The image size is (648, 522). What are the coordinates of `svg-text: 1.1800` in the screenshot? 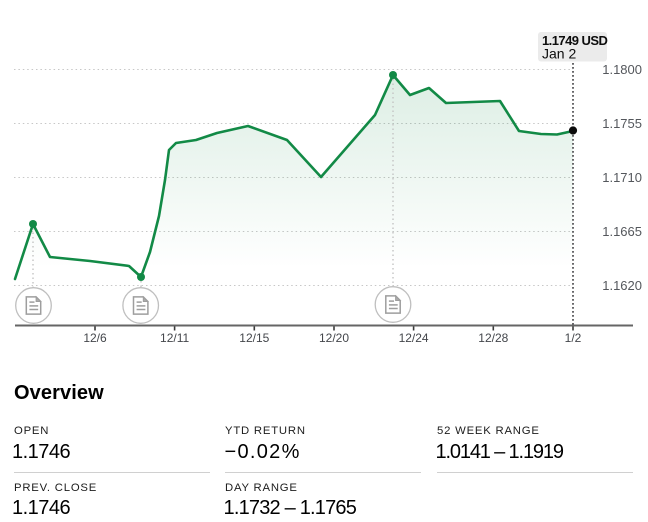 It's located at (622, 69).